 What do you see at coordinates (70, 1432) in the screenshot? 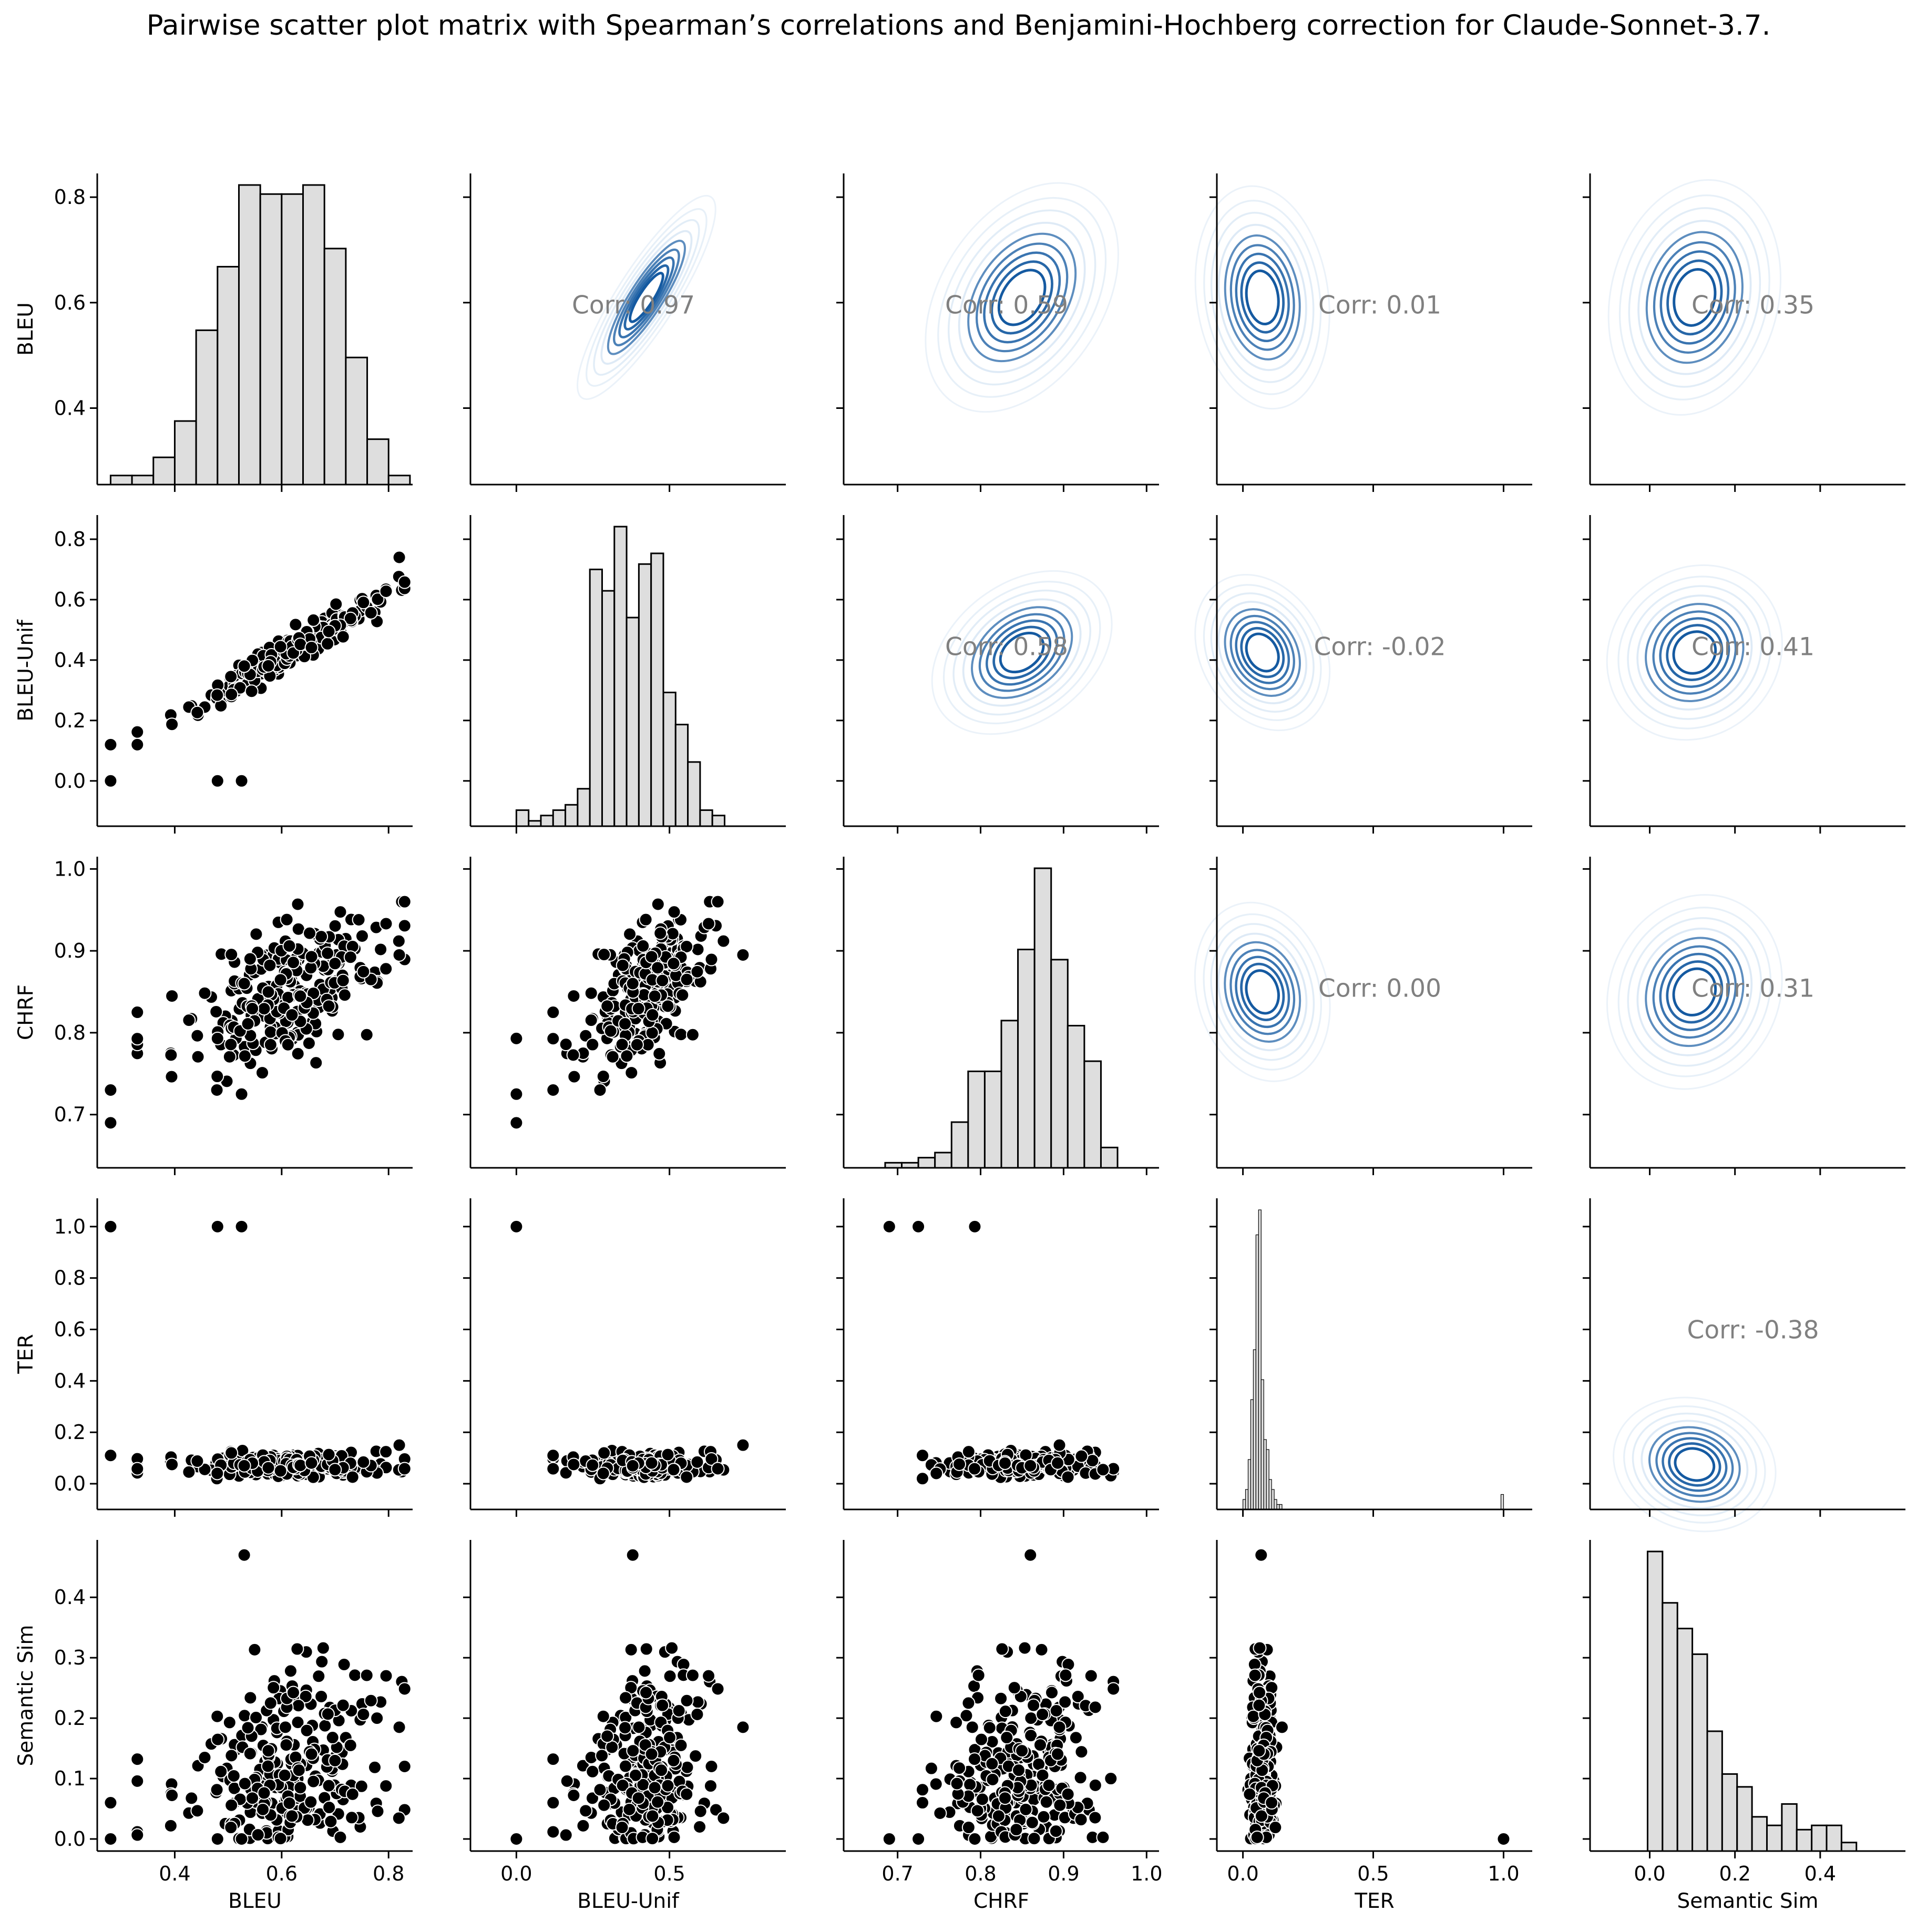
I see `y-tick-label: 0.2` at bounding box center [70, 1432].